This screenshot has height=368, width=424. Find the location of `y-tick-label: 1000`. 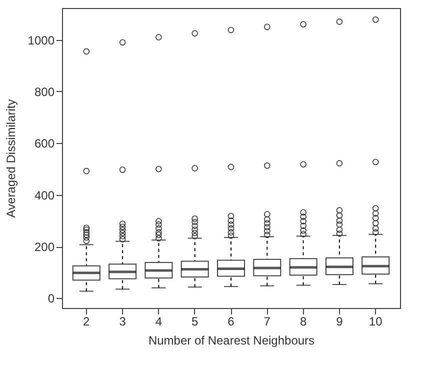

y-tick-label: 1000 is located at coordinates (41, 40).